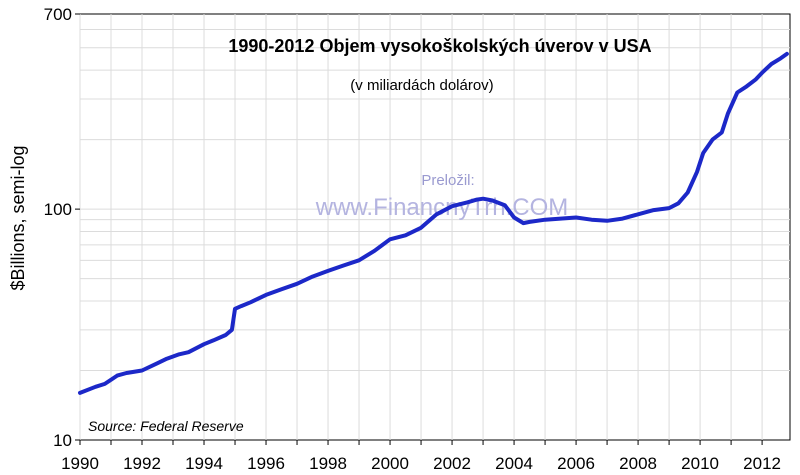  Describe the element at coordinates (58, 209) in the screenshot. I see `y-tick-label: 100` at that location.